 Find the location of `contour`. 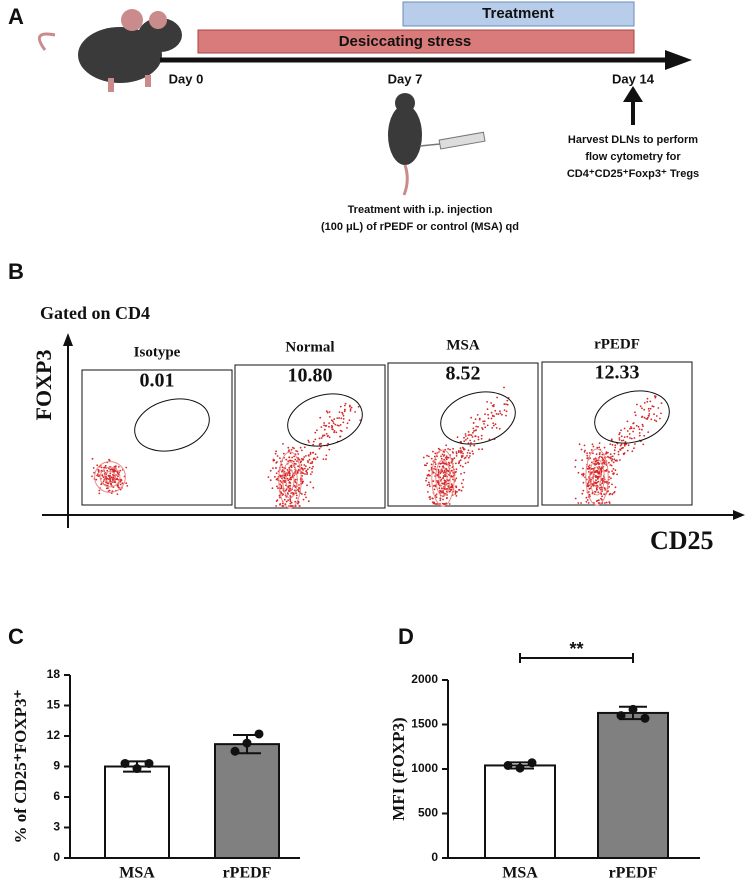

contour is located at coordinates (597, 477).